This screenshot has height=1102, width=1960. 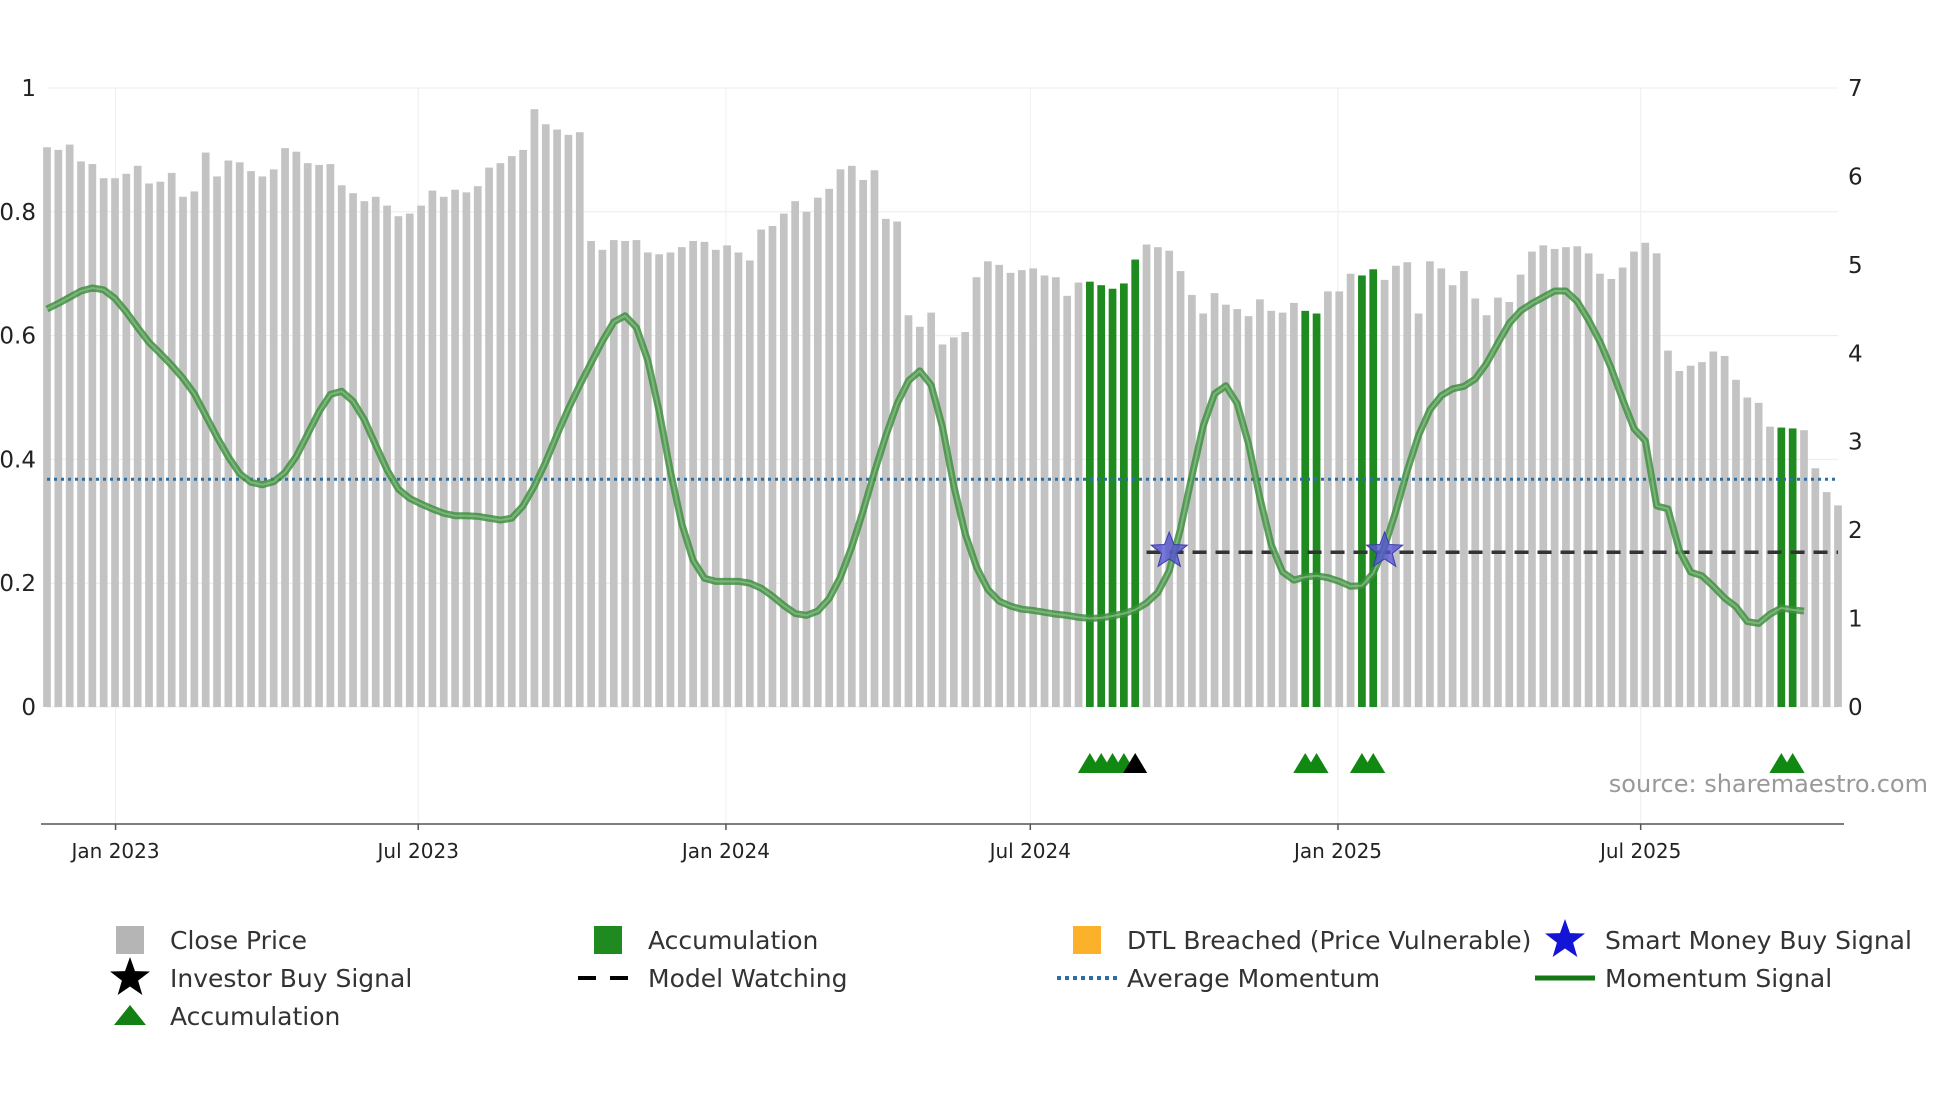 What do you see at coordinates (18, 460) in the screenshot?
I see `left-tick-label: 0.4` at bounding box center [18, 460].